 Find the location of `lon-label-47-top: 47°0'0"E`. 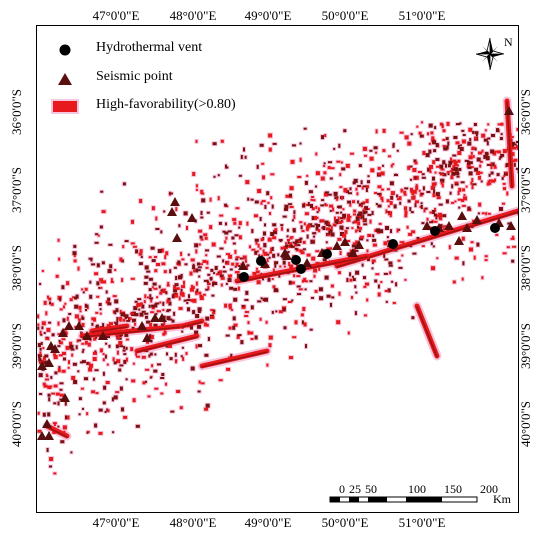

lon-label-47-top: 47°0'0"E is located at coordinates (116, 15).